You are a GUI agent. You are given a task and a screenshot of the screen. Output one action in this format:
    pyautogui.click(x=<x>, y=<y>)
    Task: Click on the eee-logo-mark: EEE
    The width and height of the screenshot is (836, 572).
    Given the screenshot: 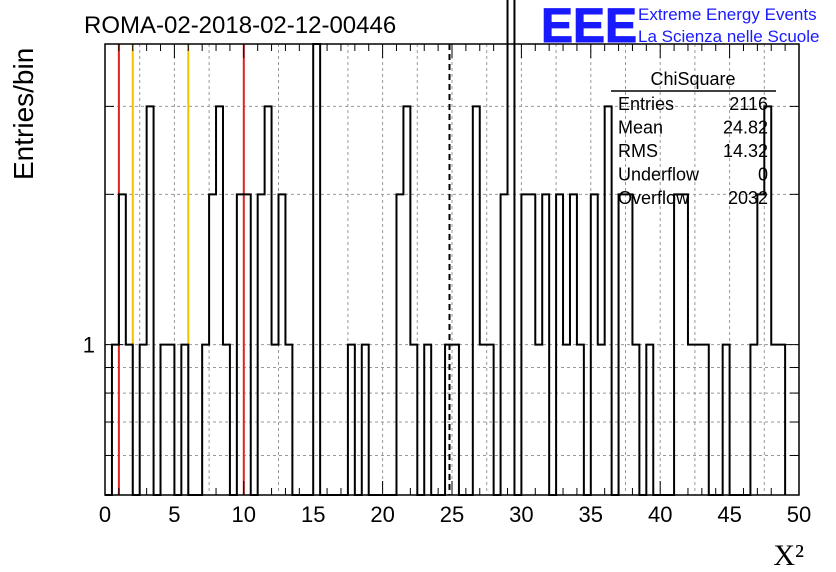 What is the action you would take?
    pyautogui.click(x=589, y=26)
    